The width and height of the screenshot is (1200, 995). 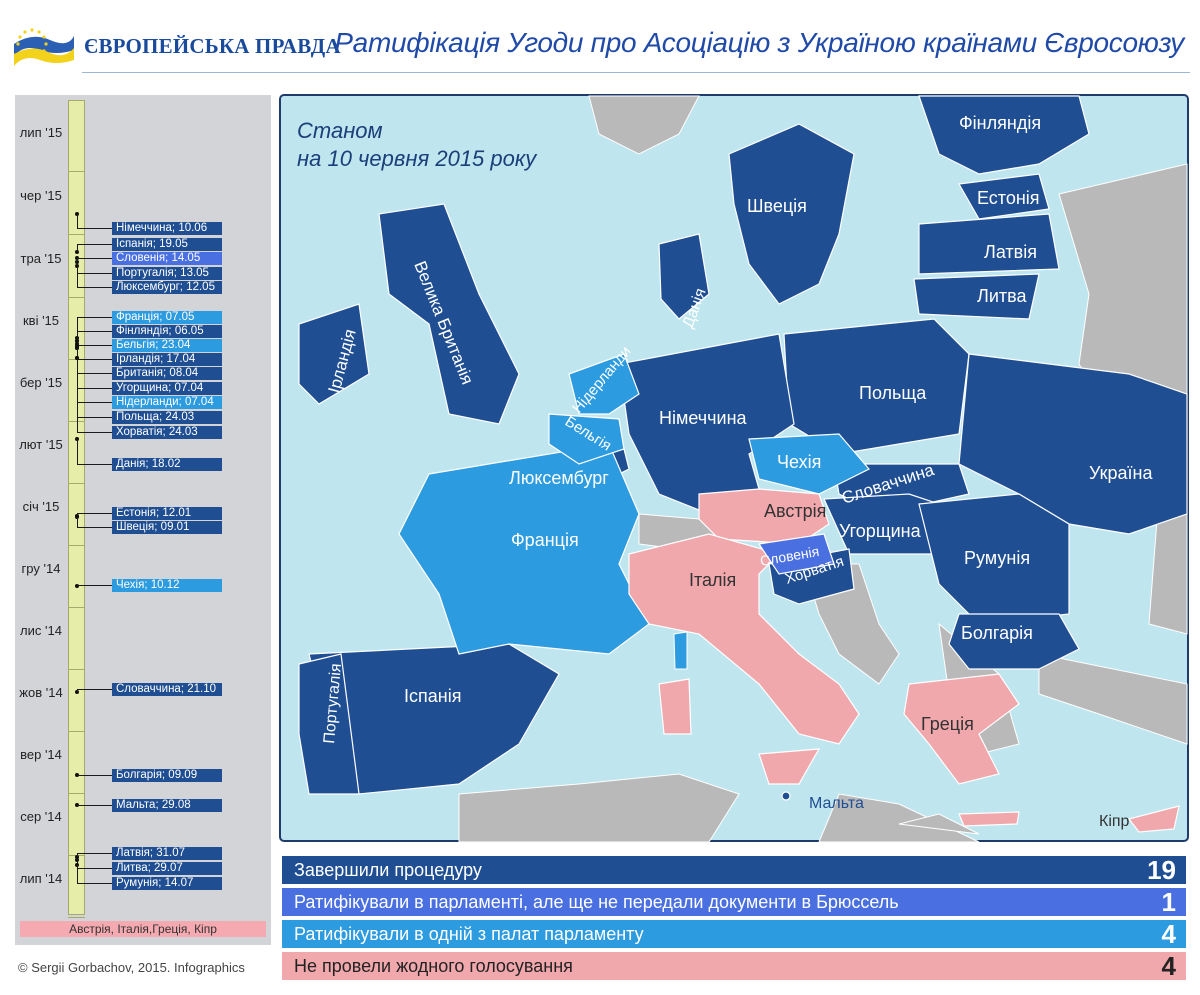 I want to click on country-estonia, so click(x=1004, y=196).